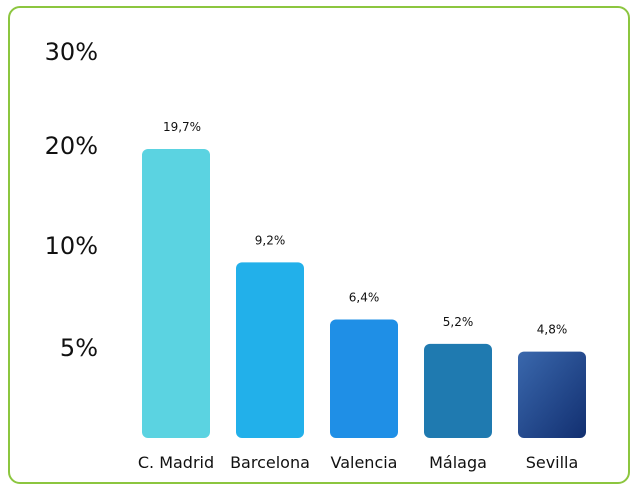  I want to click on data-label: 19,7%, so click(182, 127).